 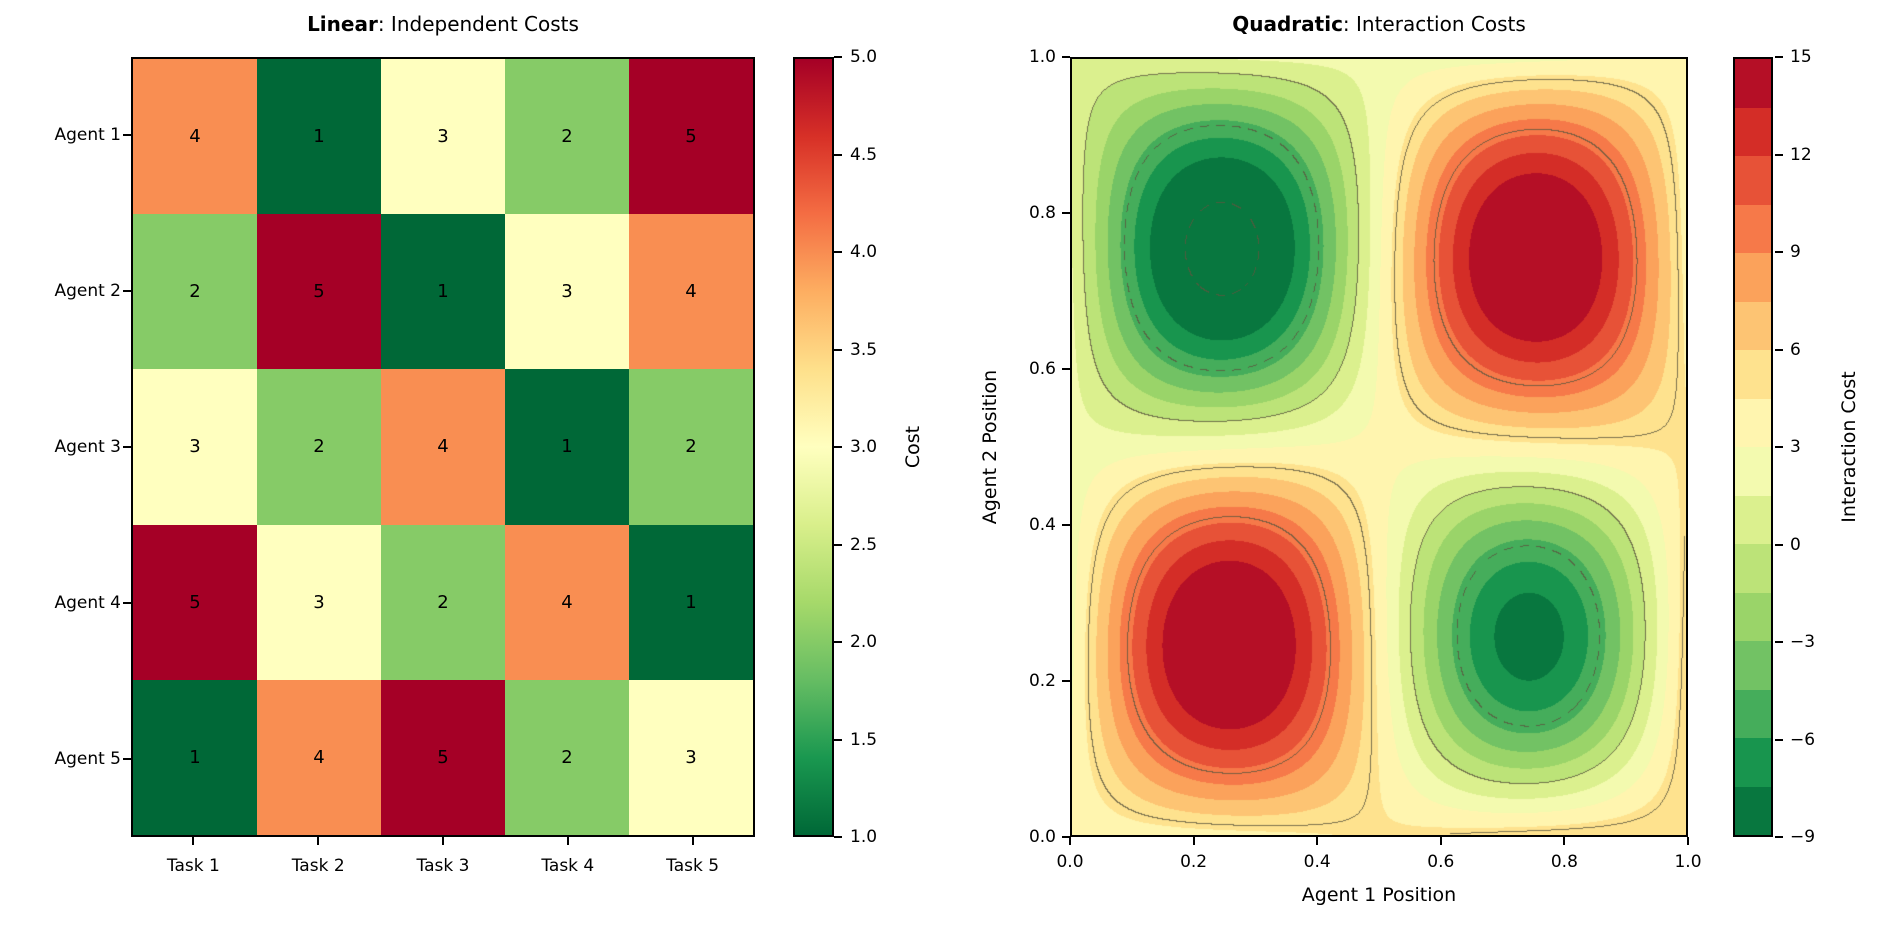 What do you see at coordinates (1803, 837) in the screenshot?
I see `interaction-colorbar-tick-label: −9` at bounding box center [1803, 837].